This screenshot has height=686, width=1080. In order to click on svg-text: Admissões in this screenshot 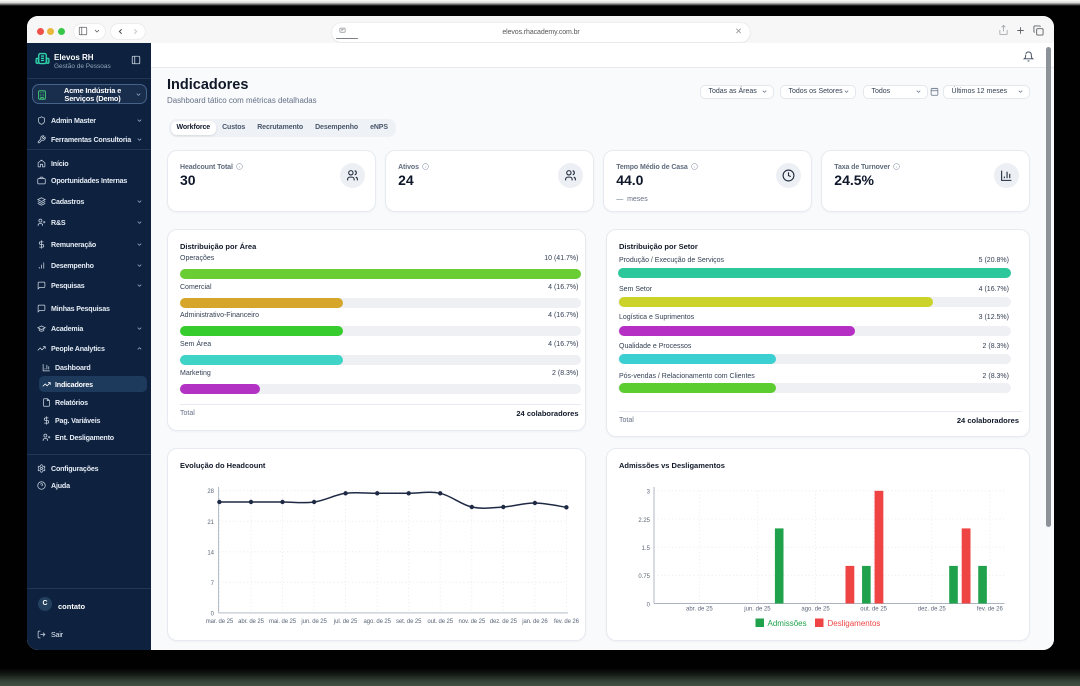, I will do `click(787, 623)`.